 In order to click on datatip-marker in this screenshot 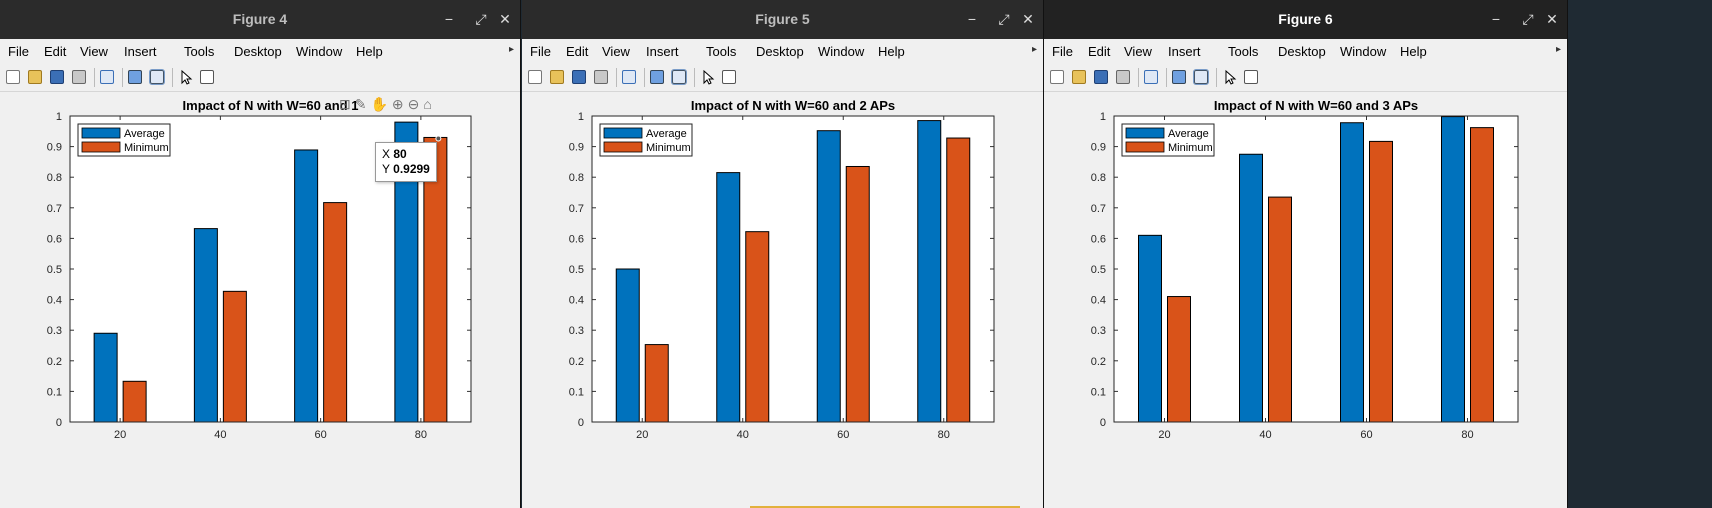, I will do `click(438, 138)`.